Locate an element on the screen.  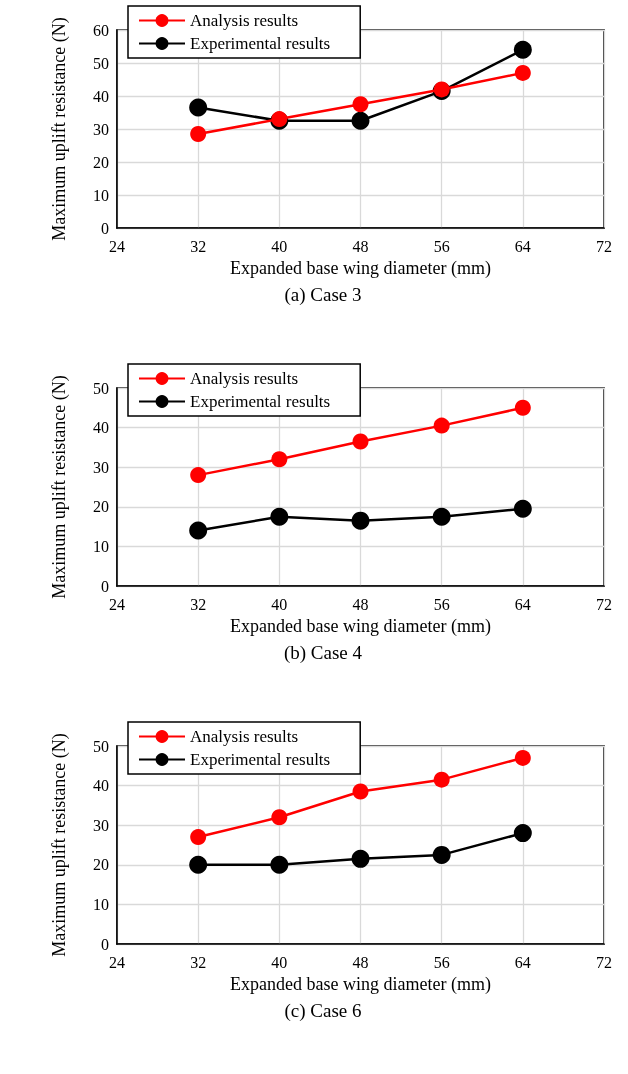
y-tick-label: 60 is located at coordinates (101, 30).